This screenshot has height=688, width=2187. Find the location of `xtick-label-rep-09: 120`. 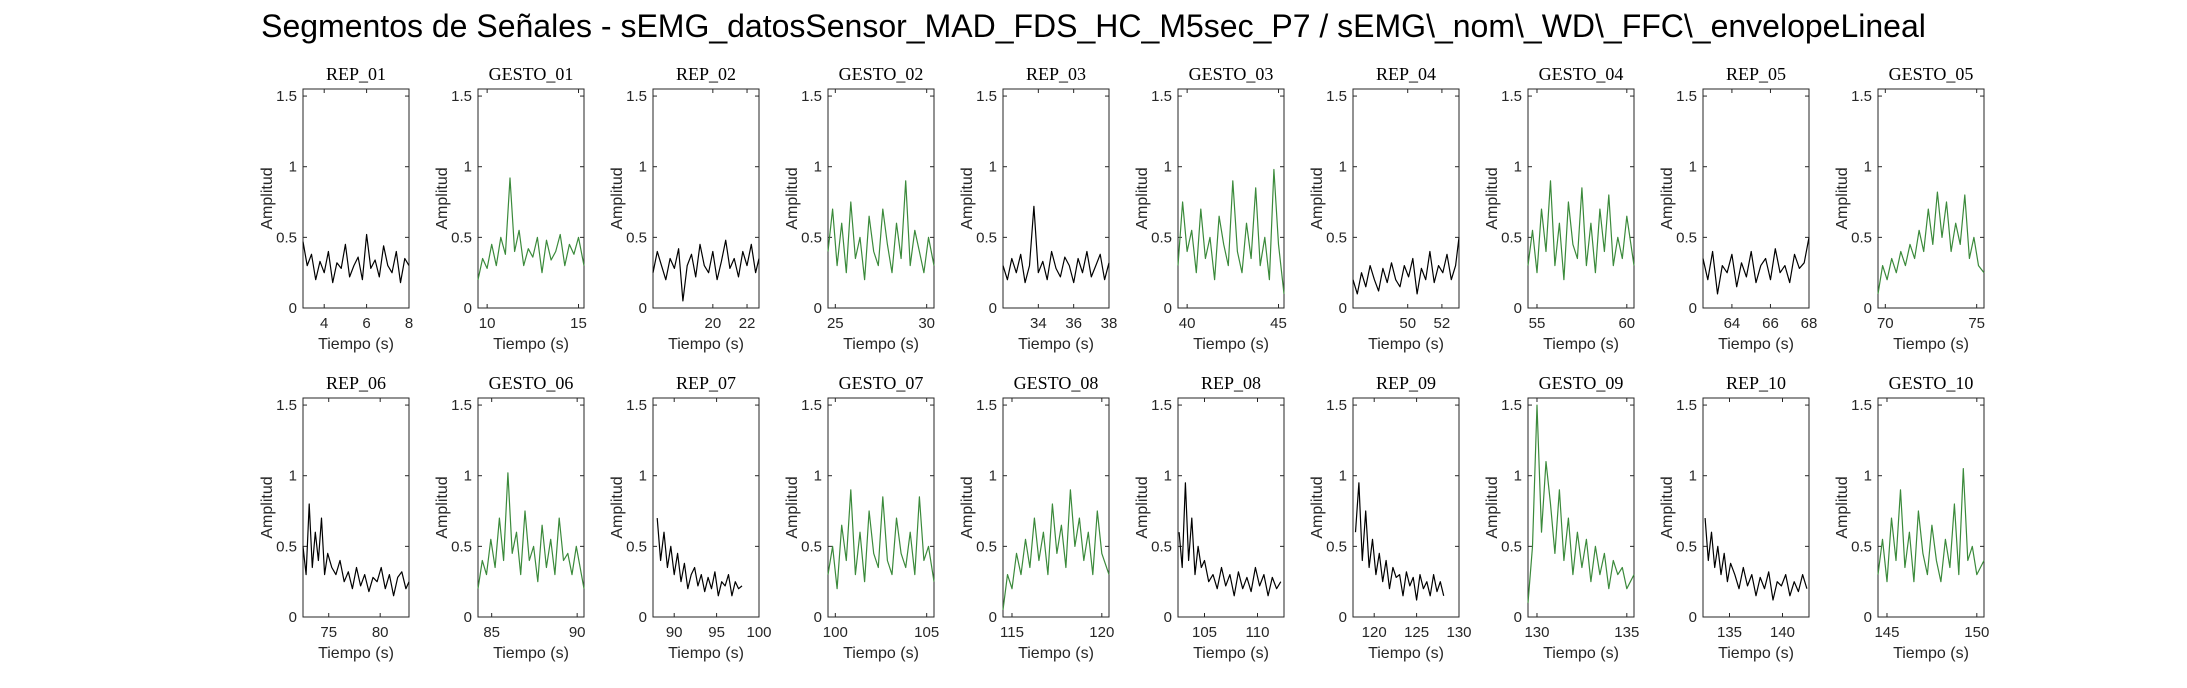

xtick-label-rep-09: 120 is located at coordinates (1374, 632).